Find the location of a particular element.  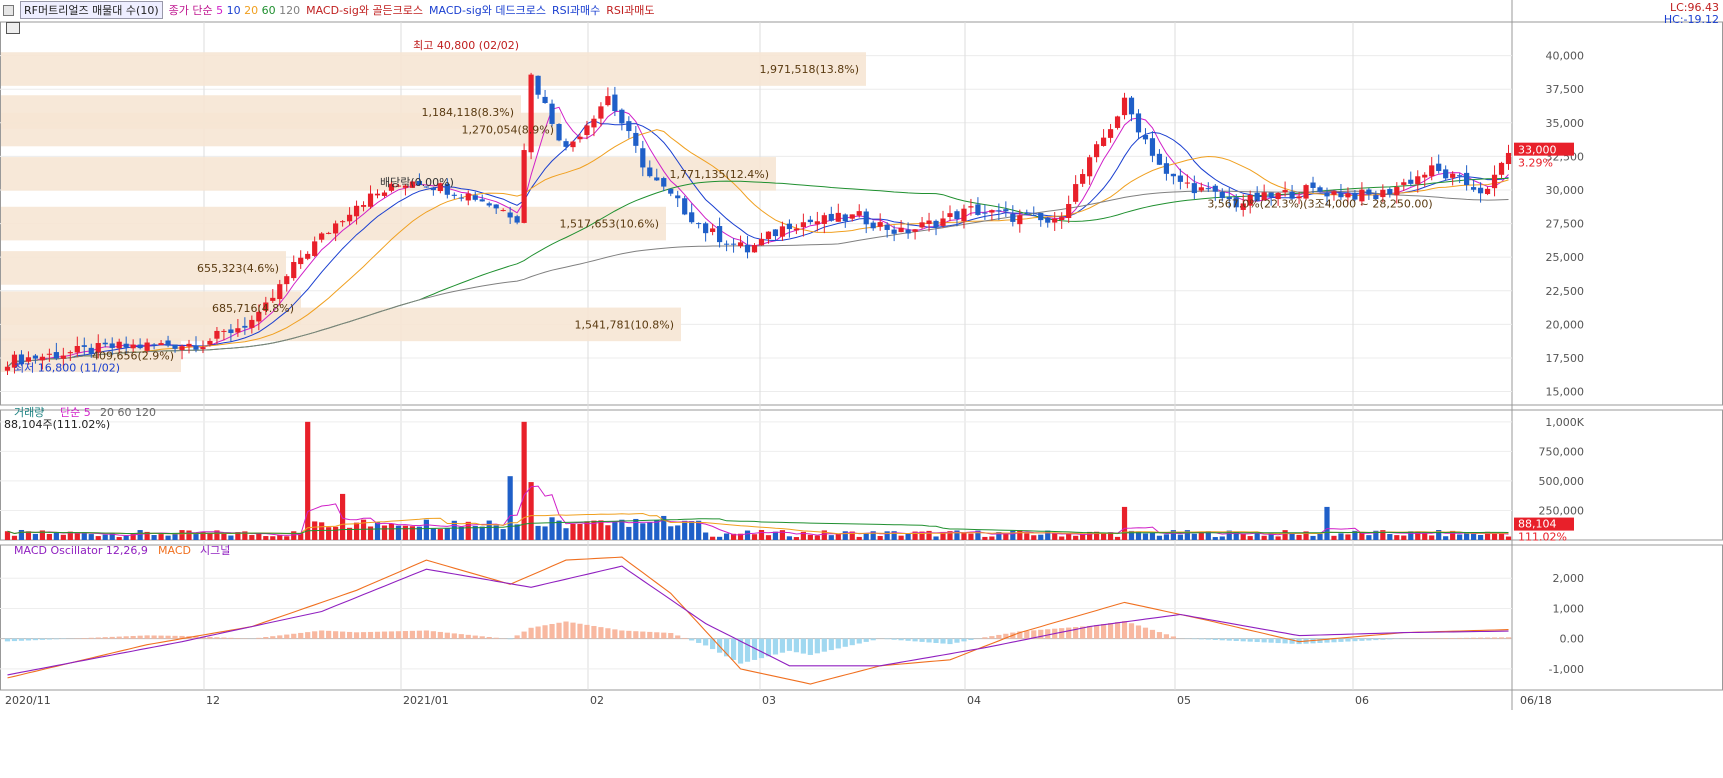

volume-current: 88,104주(111.02%) is located at coordinates (57, 424).